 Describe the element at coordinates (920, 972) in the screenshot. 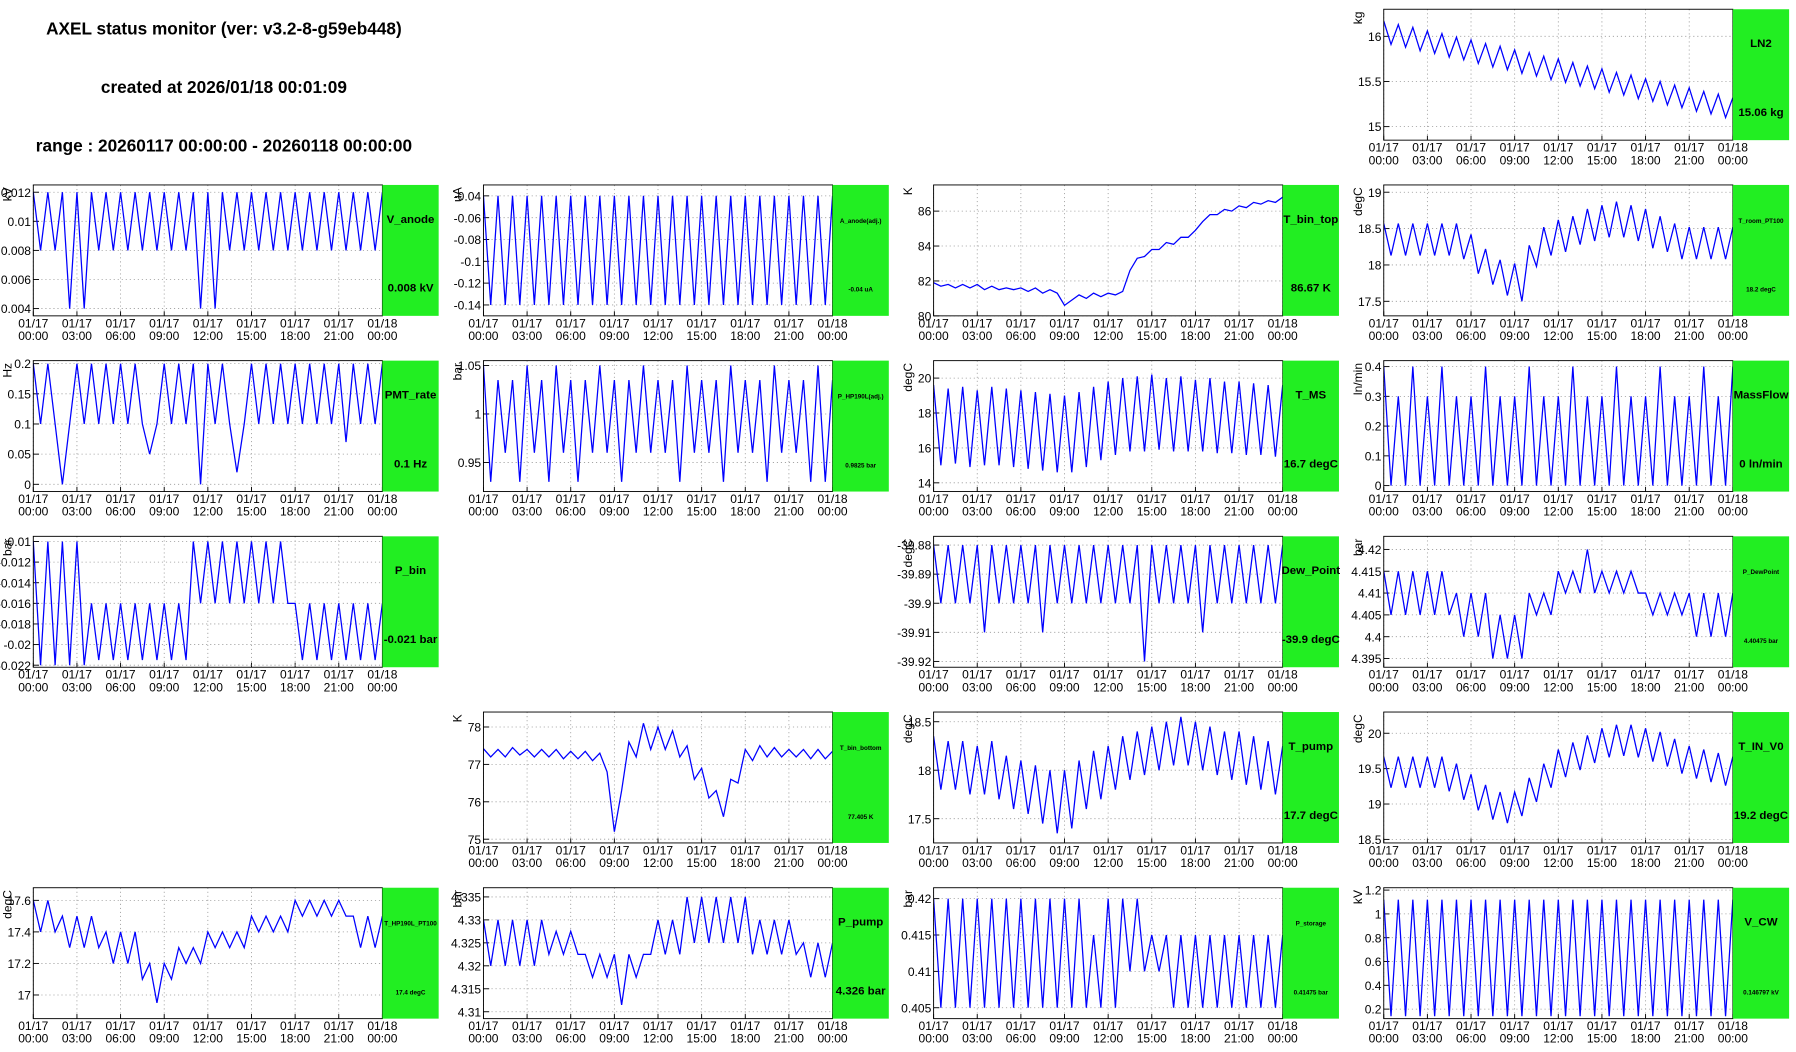

I see `y-tick-label: 0.41` at that location.